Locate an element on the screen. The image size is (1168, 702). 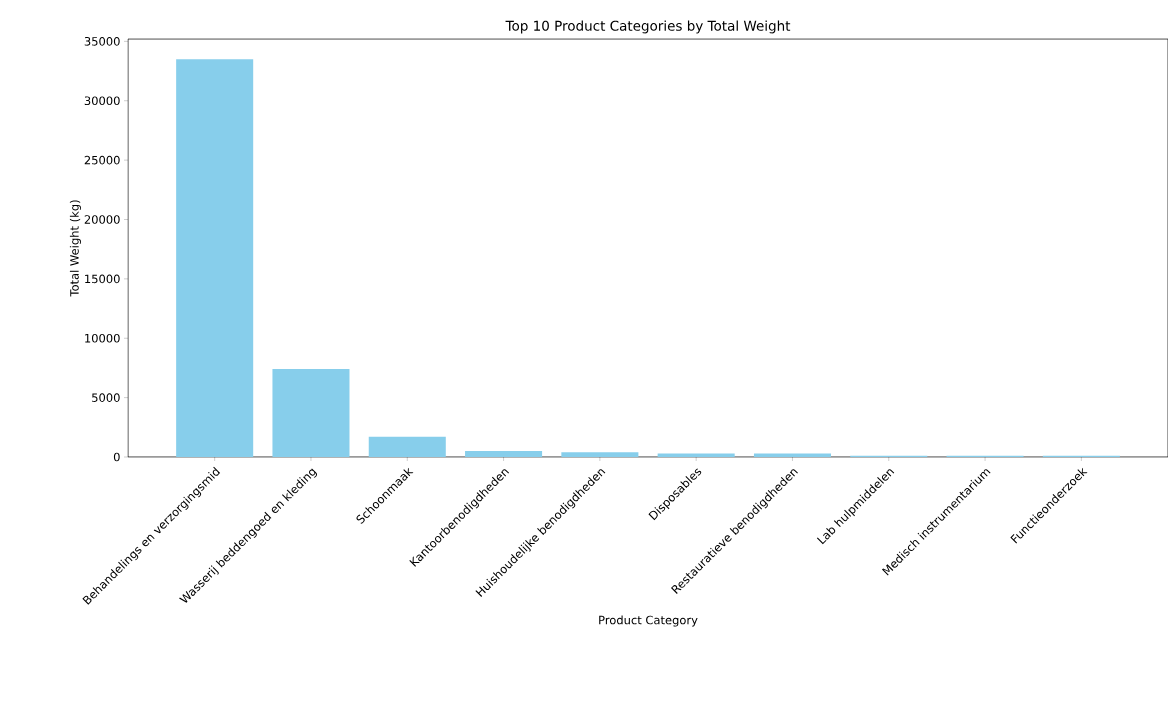
y-tick-label: 5000 is located at coordinates (106, 397).